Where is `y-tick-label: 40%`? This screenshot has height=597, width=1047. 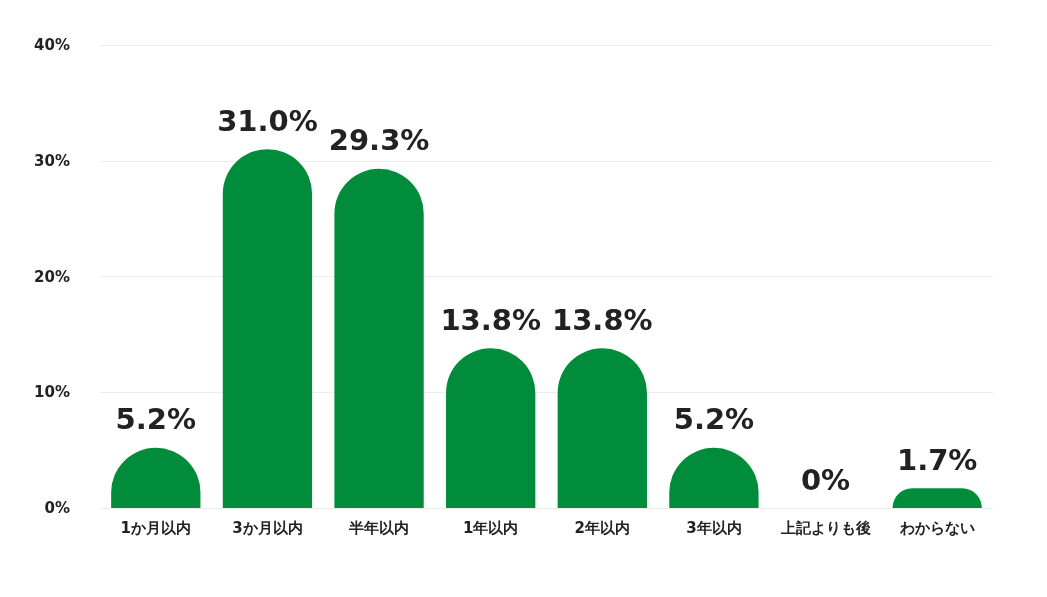
y-tick-label: 40% is located at coordinates (52, 45).